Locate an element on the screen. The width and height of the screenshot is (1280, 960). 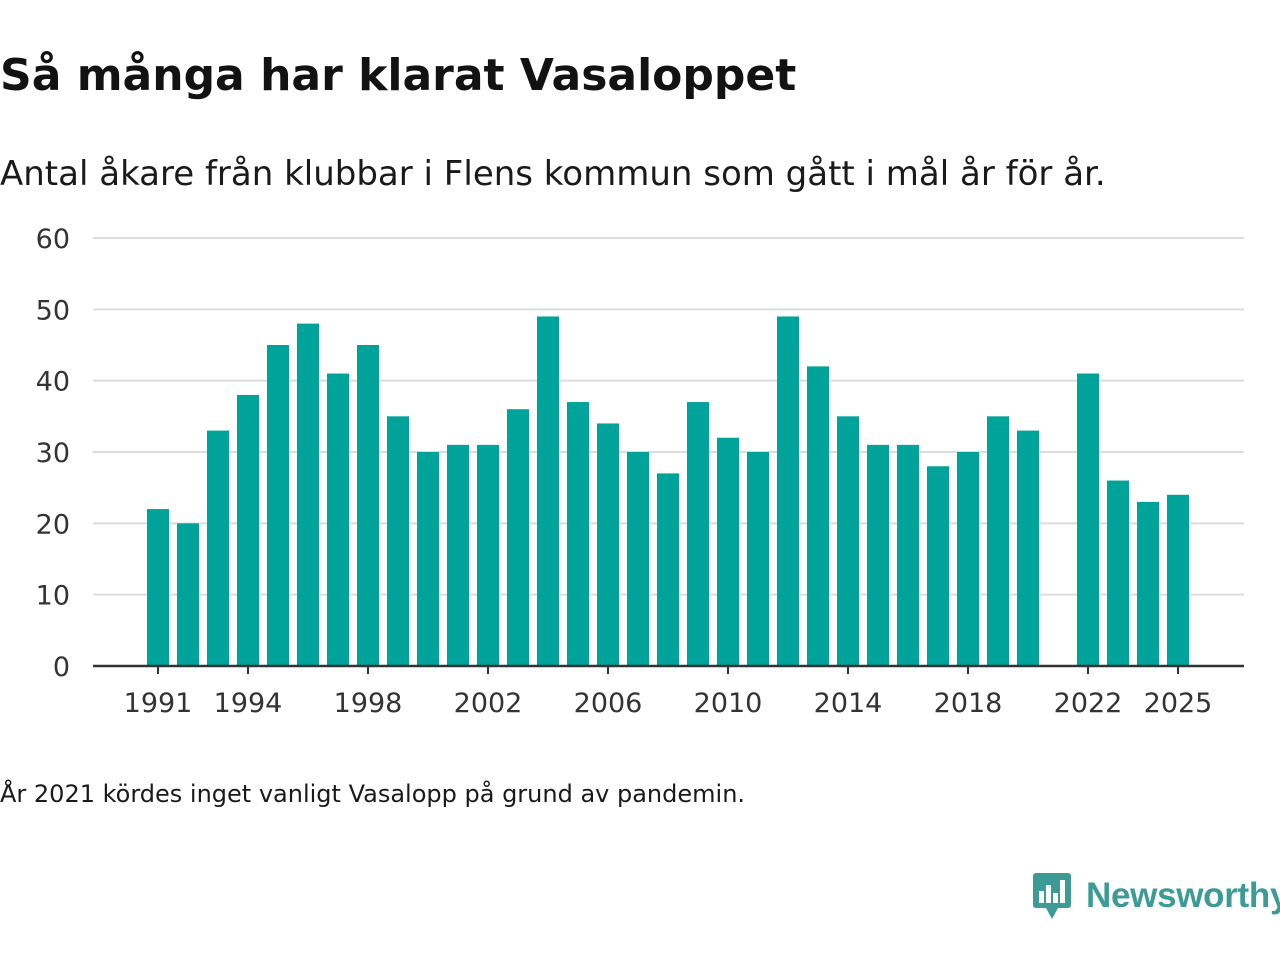
bar-2025 is located at coordinates (1178, 580).